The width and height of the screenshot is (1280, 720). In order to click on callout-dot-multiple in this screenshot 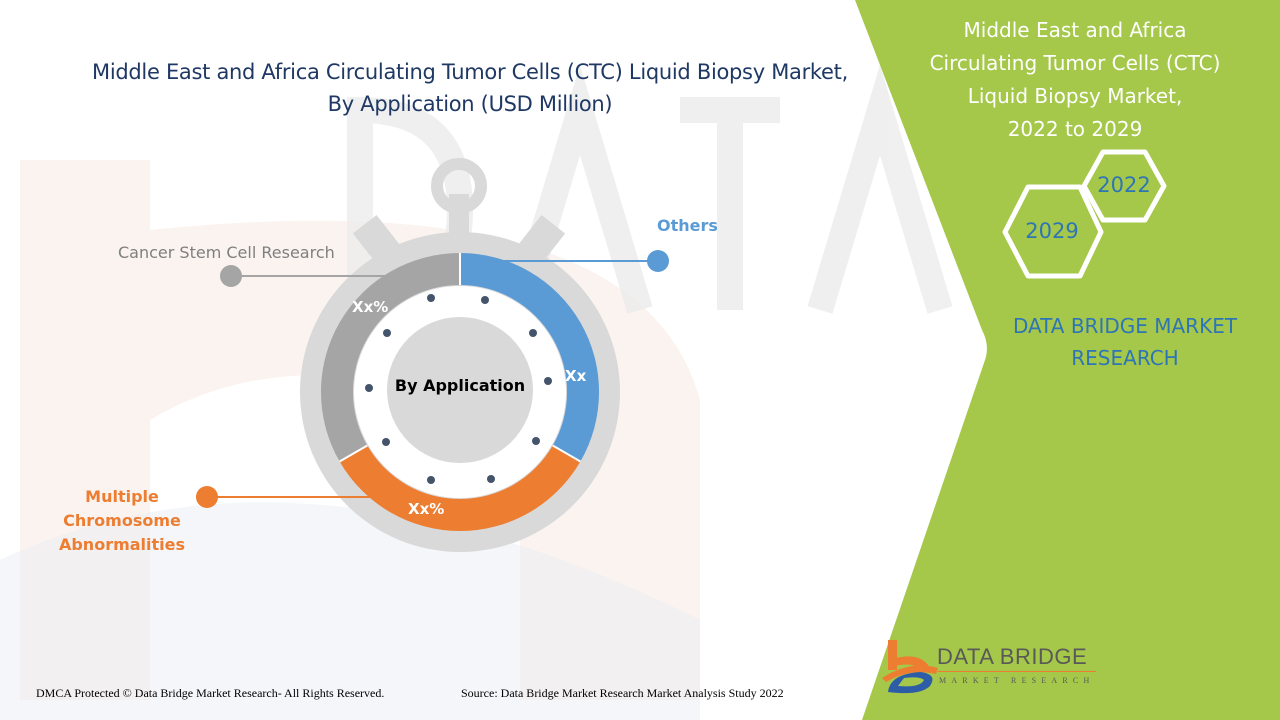, I will do `click(207, 497)`.